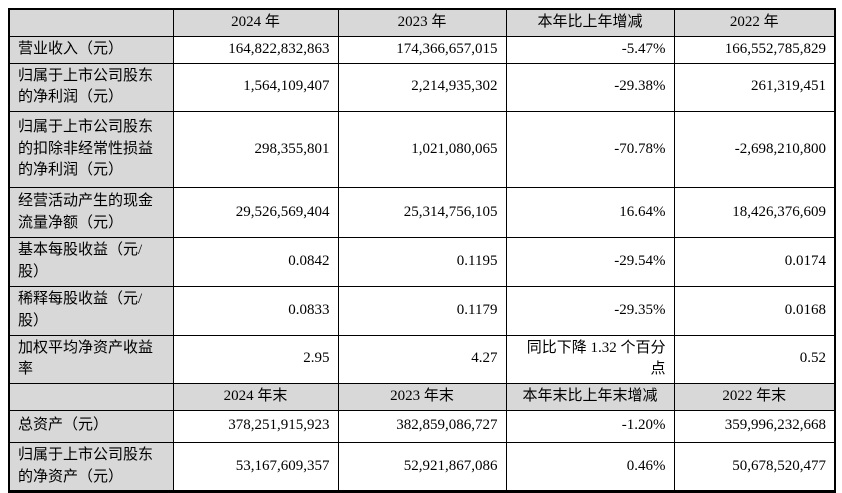 This screenshot has width=842, height=493. What do you see at coordinates (255, 397) in the screenshot?
I see `header-yearend-2024: 2024 年末` at bounding box center [255, 397].